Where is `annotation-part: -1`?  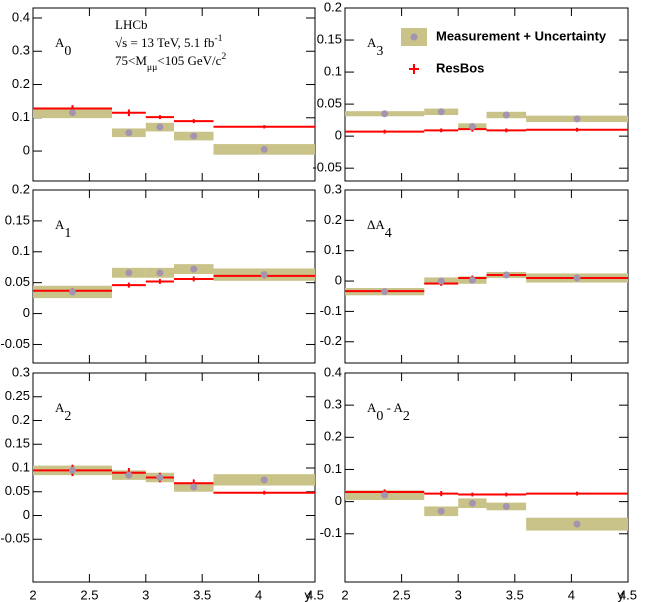
annotation-part: -1 is located at coordinates (218, 38).